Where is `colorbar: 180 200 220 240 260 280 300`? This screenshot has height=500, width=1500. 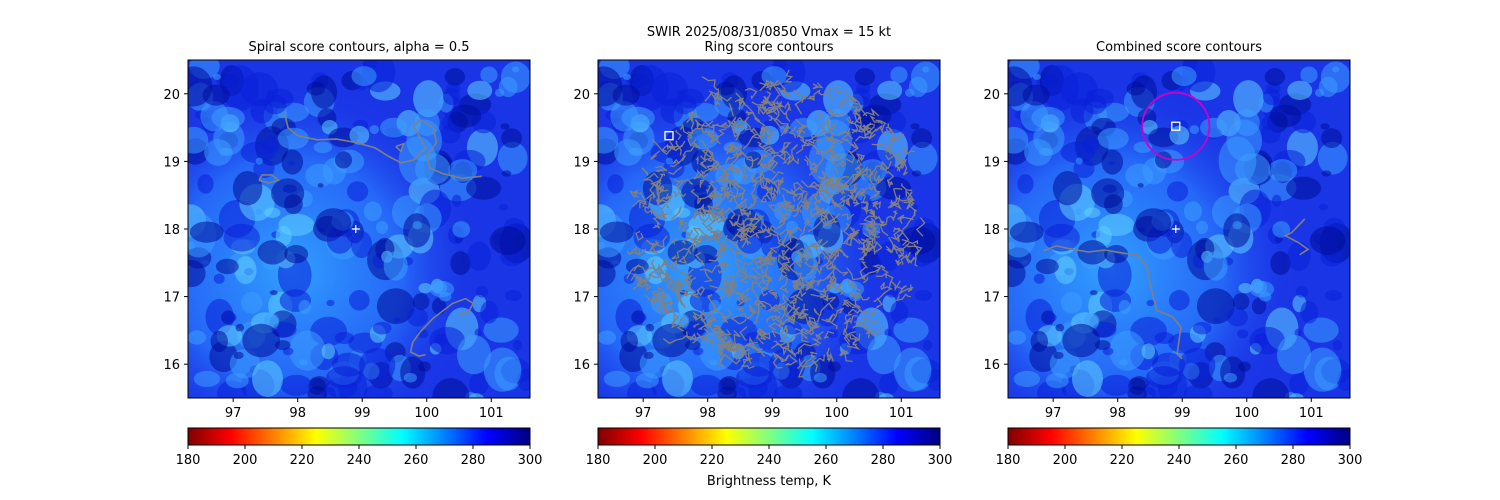
colorbar: 180 200 220 240 260 280 300 is located at coordinates (1179, 447).